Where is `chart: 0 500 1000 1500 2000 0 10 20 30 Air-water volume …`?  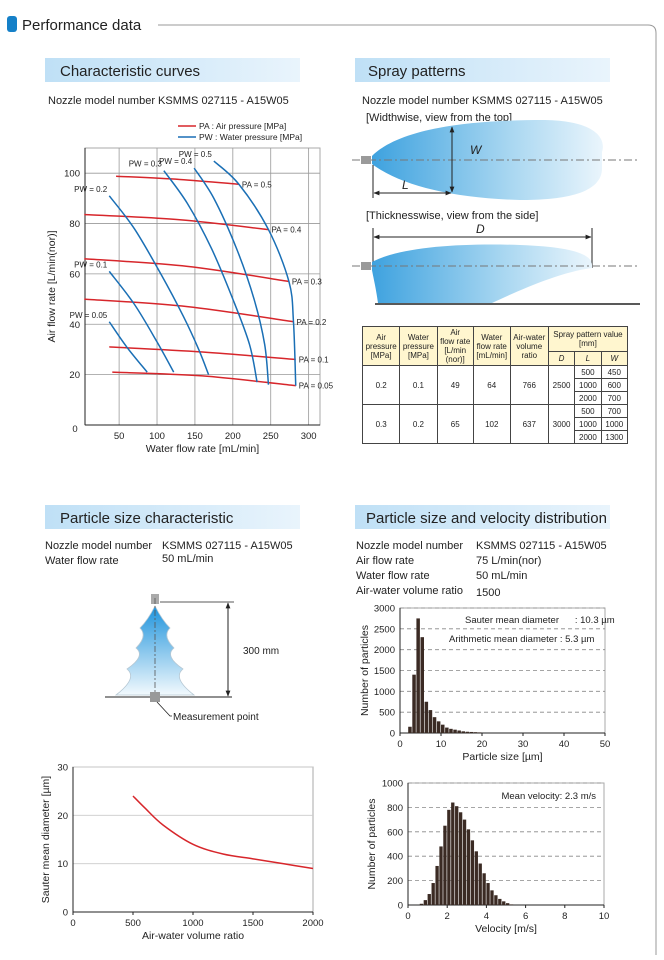 chart: 0 500 1000 1500 2000 0 10 20 30 Air-water volume … is located at coordinates (182, 853).